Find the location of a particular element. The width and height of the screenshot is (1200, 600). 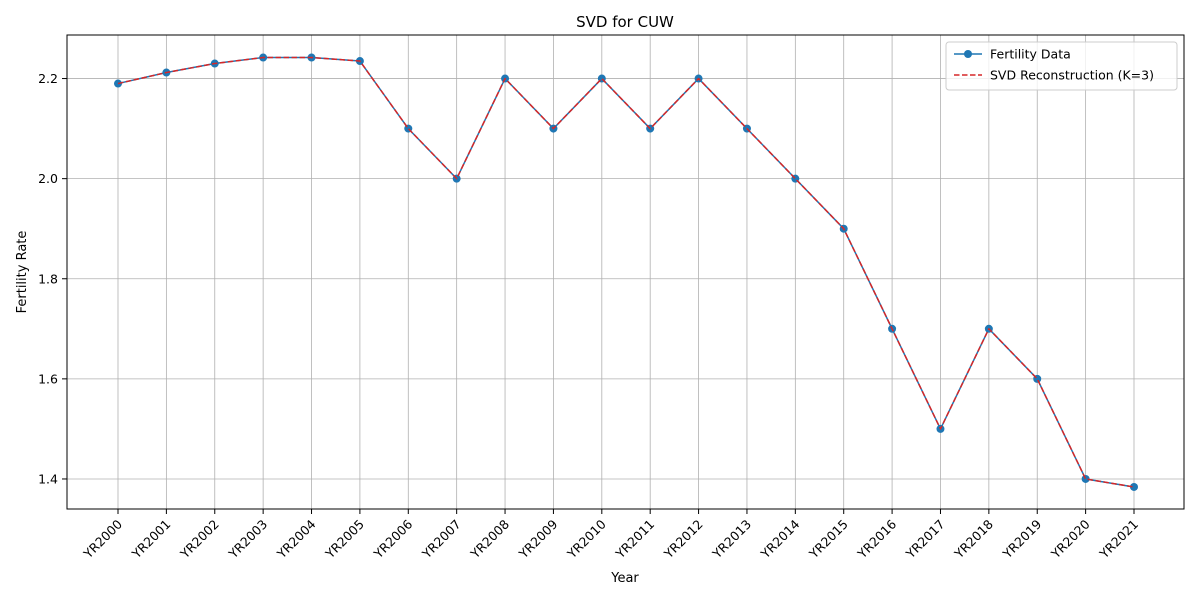

legend-box is located at coordinates (1061, 66).